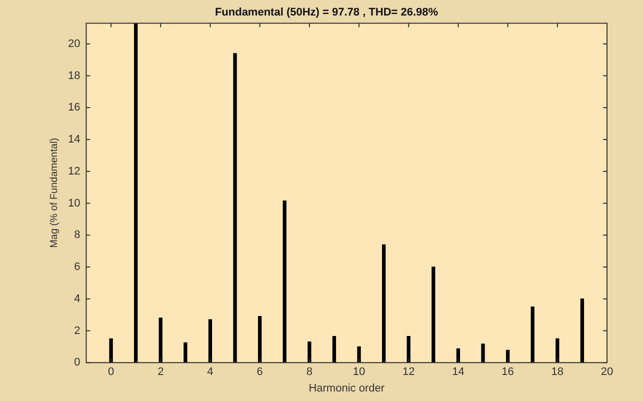 The image size is (643, 401). What do you see at coordinates (54, 193) in the screenshot?
I see `y-axis-title: Mag (% of Fundamental)` at bounding box center [54, 193].